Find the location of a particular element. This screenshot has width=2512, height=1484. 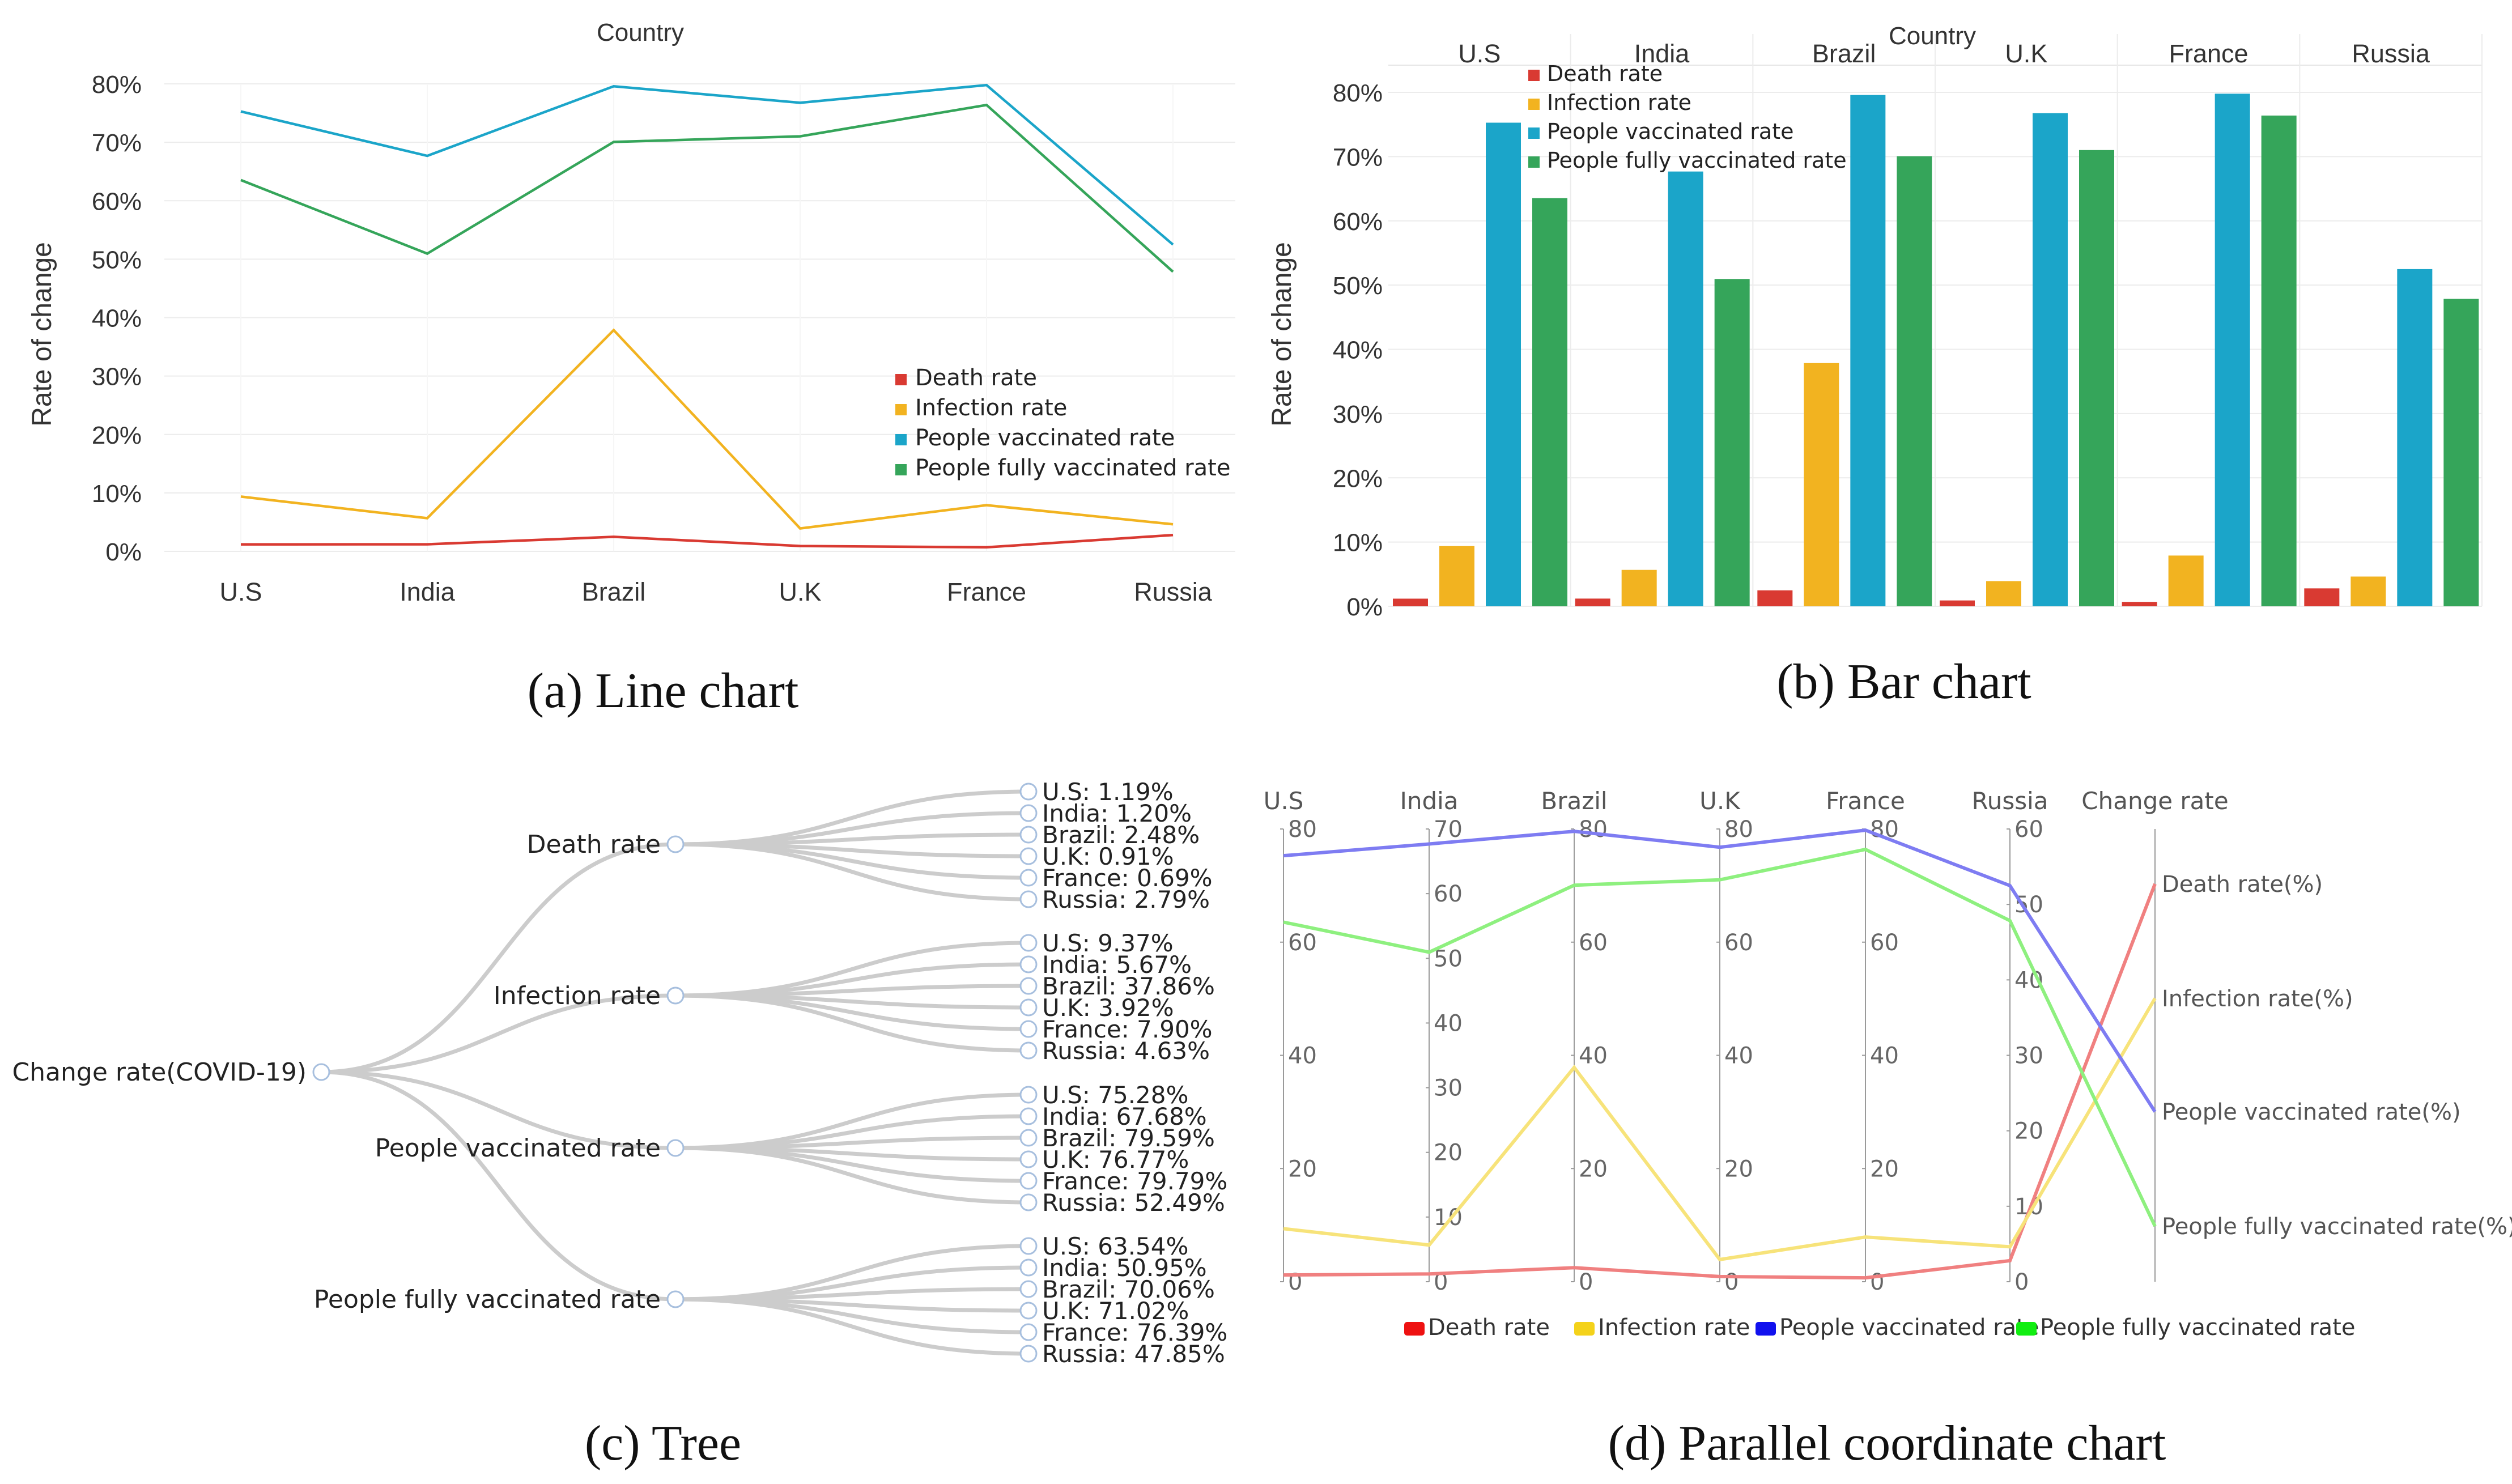

x-tick-label: Brazil is located at coordinates (614, 591).